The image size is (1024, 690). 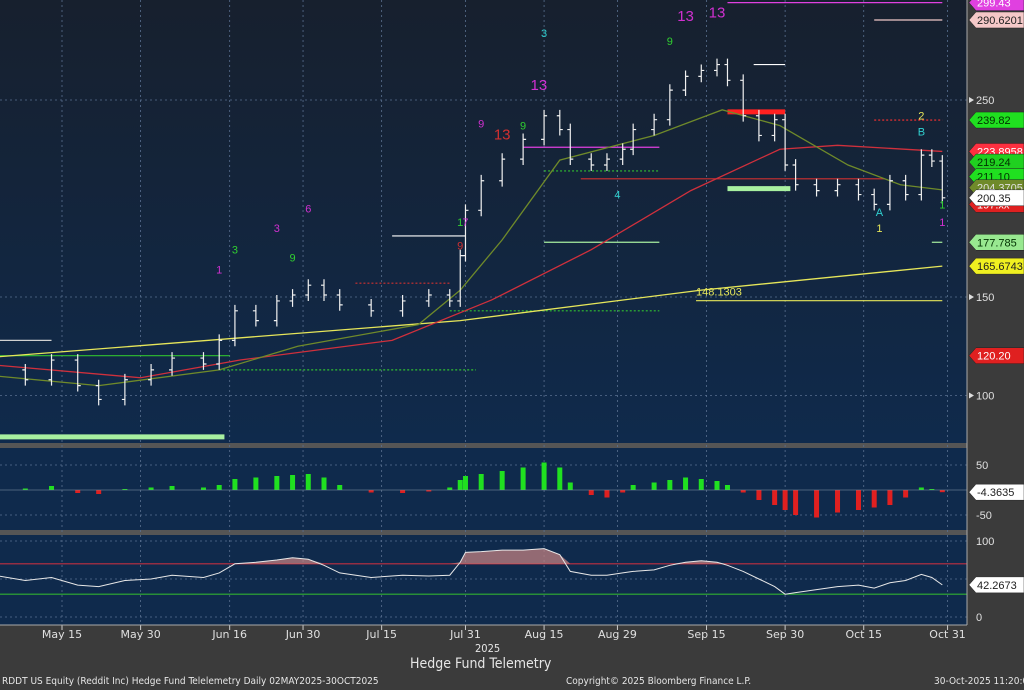 I want to click on y-tick-label: 250, so click(x=985, y=101).